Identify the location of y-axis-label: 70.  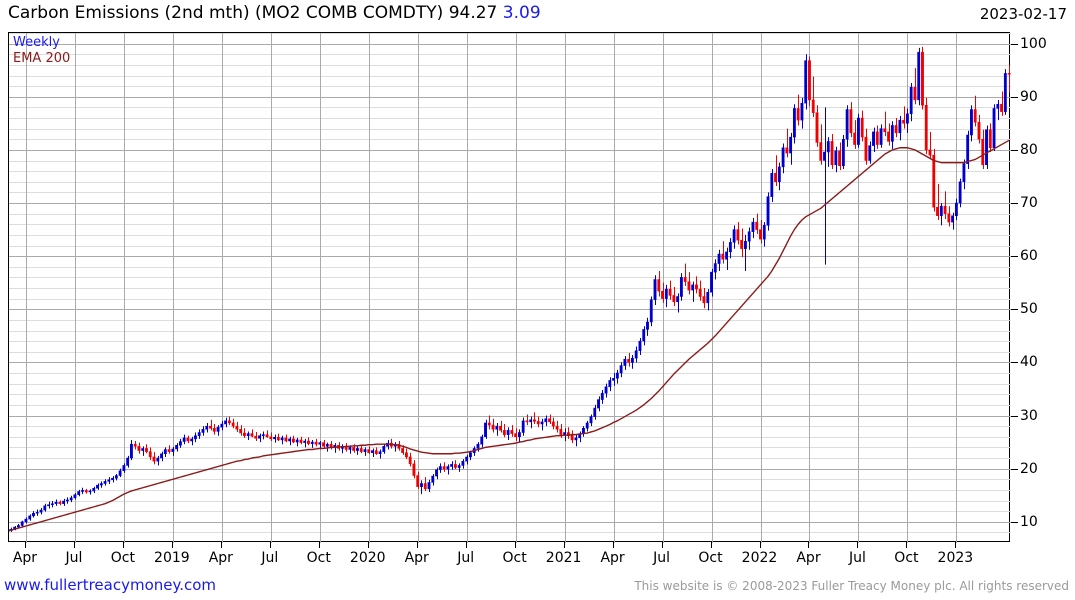
(1029, 203).